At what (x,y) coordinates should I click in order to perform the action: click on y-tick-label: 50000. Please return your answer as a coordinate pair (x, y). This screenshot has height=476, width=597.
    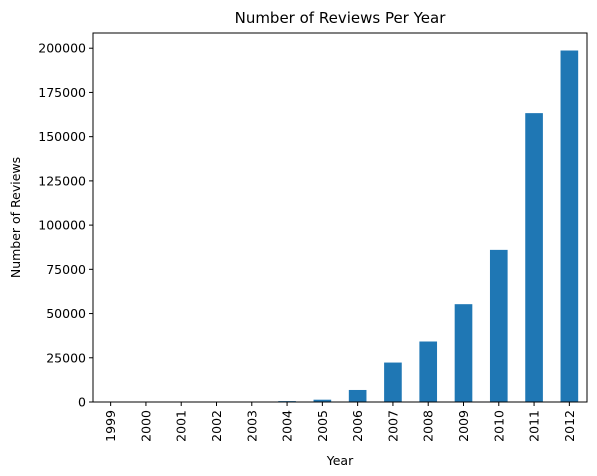
    Looking at the image, I should click on (66, 313).